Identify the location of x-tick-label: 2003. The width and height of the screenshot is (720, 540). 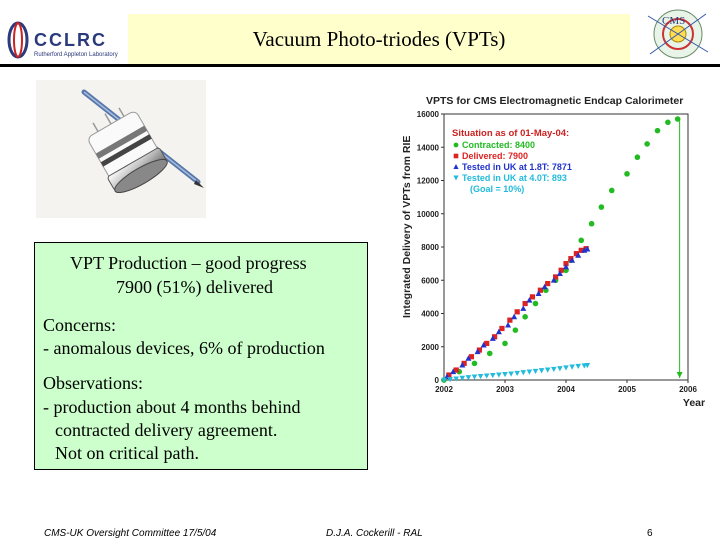
(505, 389).